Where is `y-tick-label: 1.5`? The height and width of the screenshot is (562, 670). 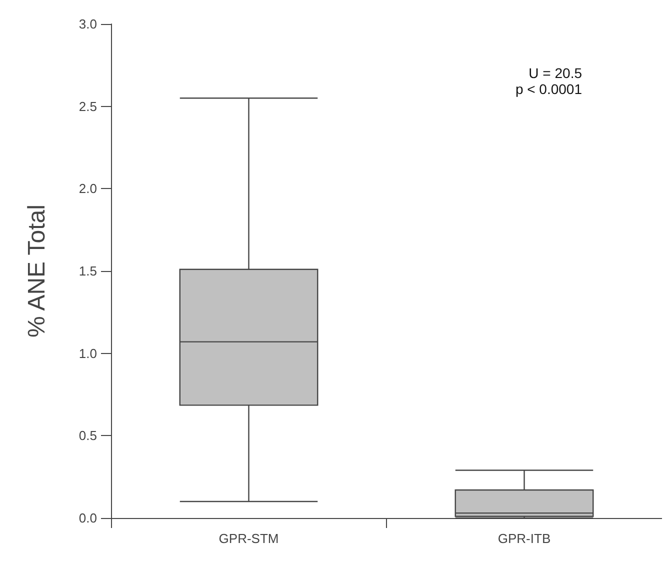 y-tick-label: 1.5 is located at coordinates (87, 271).